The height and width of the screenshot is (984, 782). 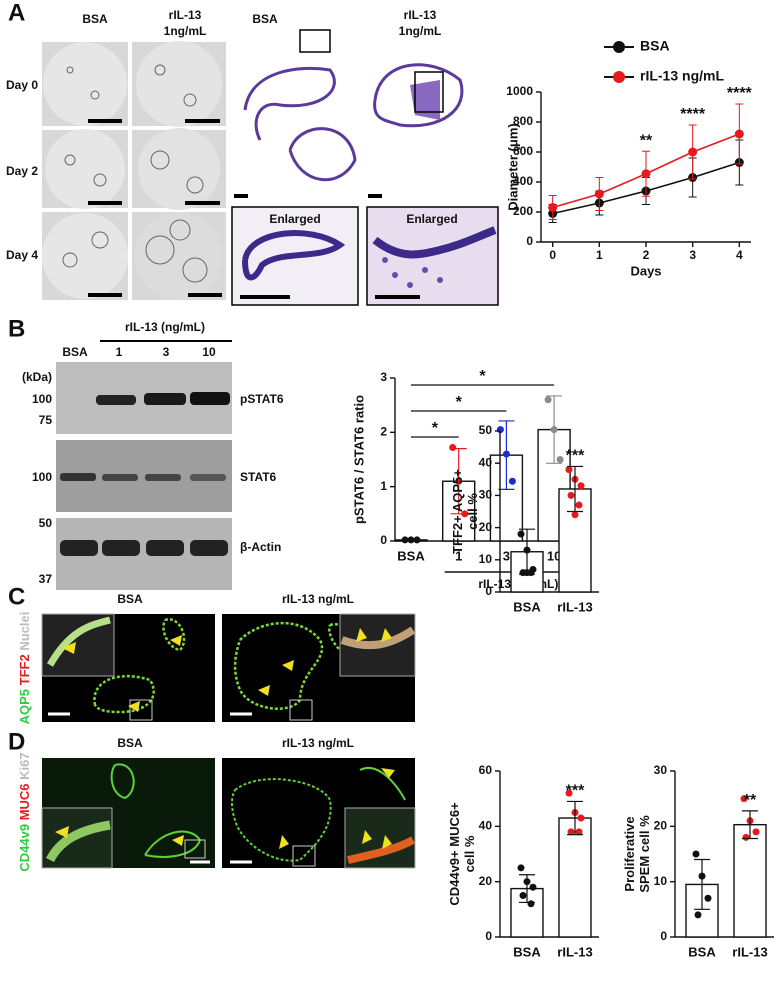 I want to click on stain: AQP5, so click(x=24, y=706).